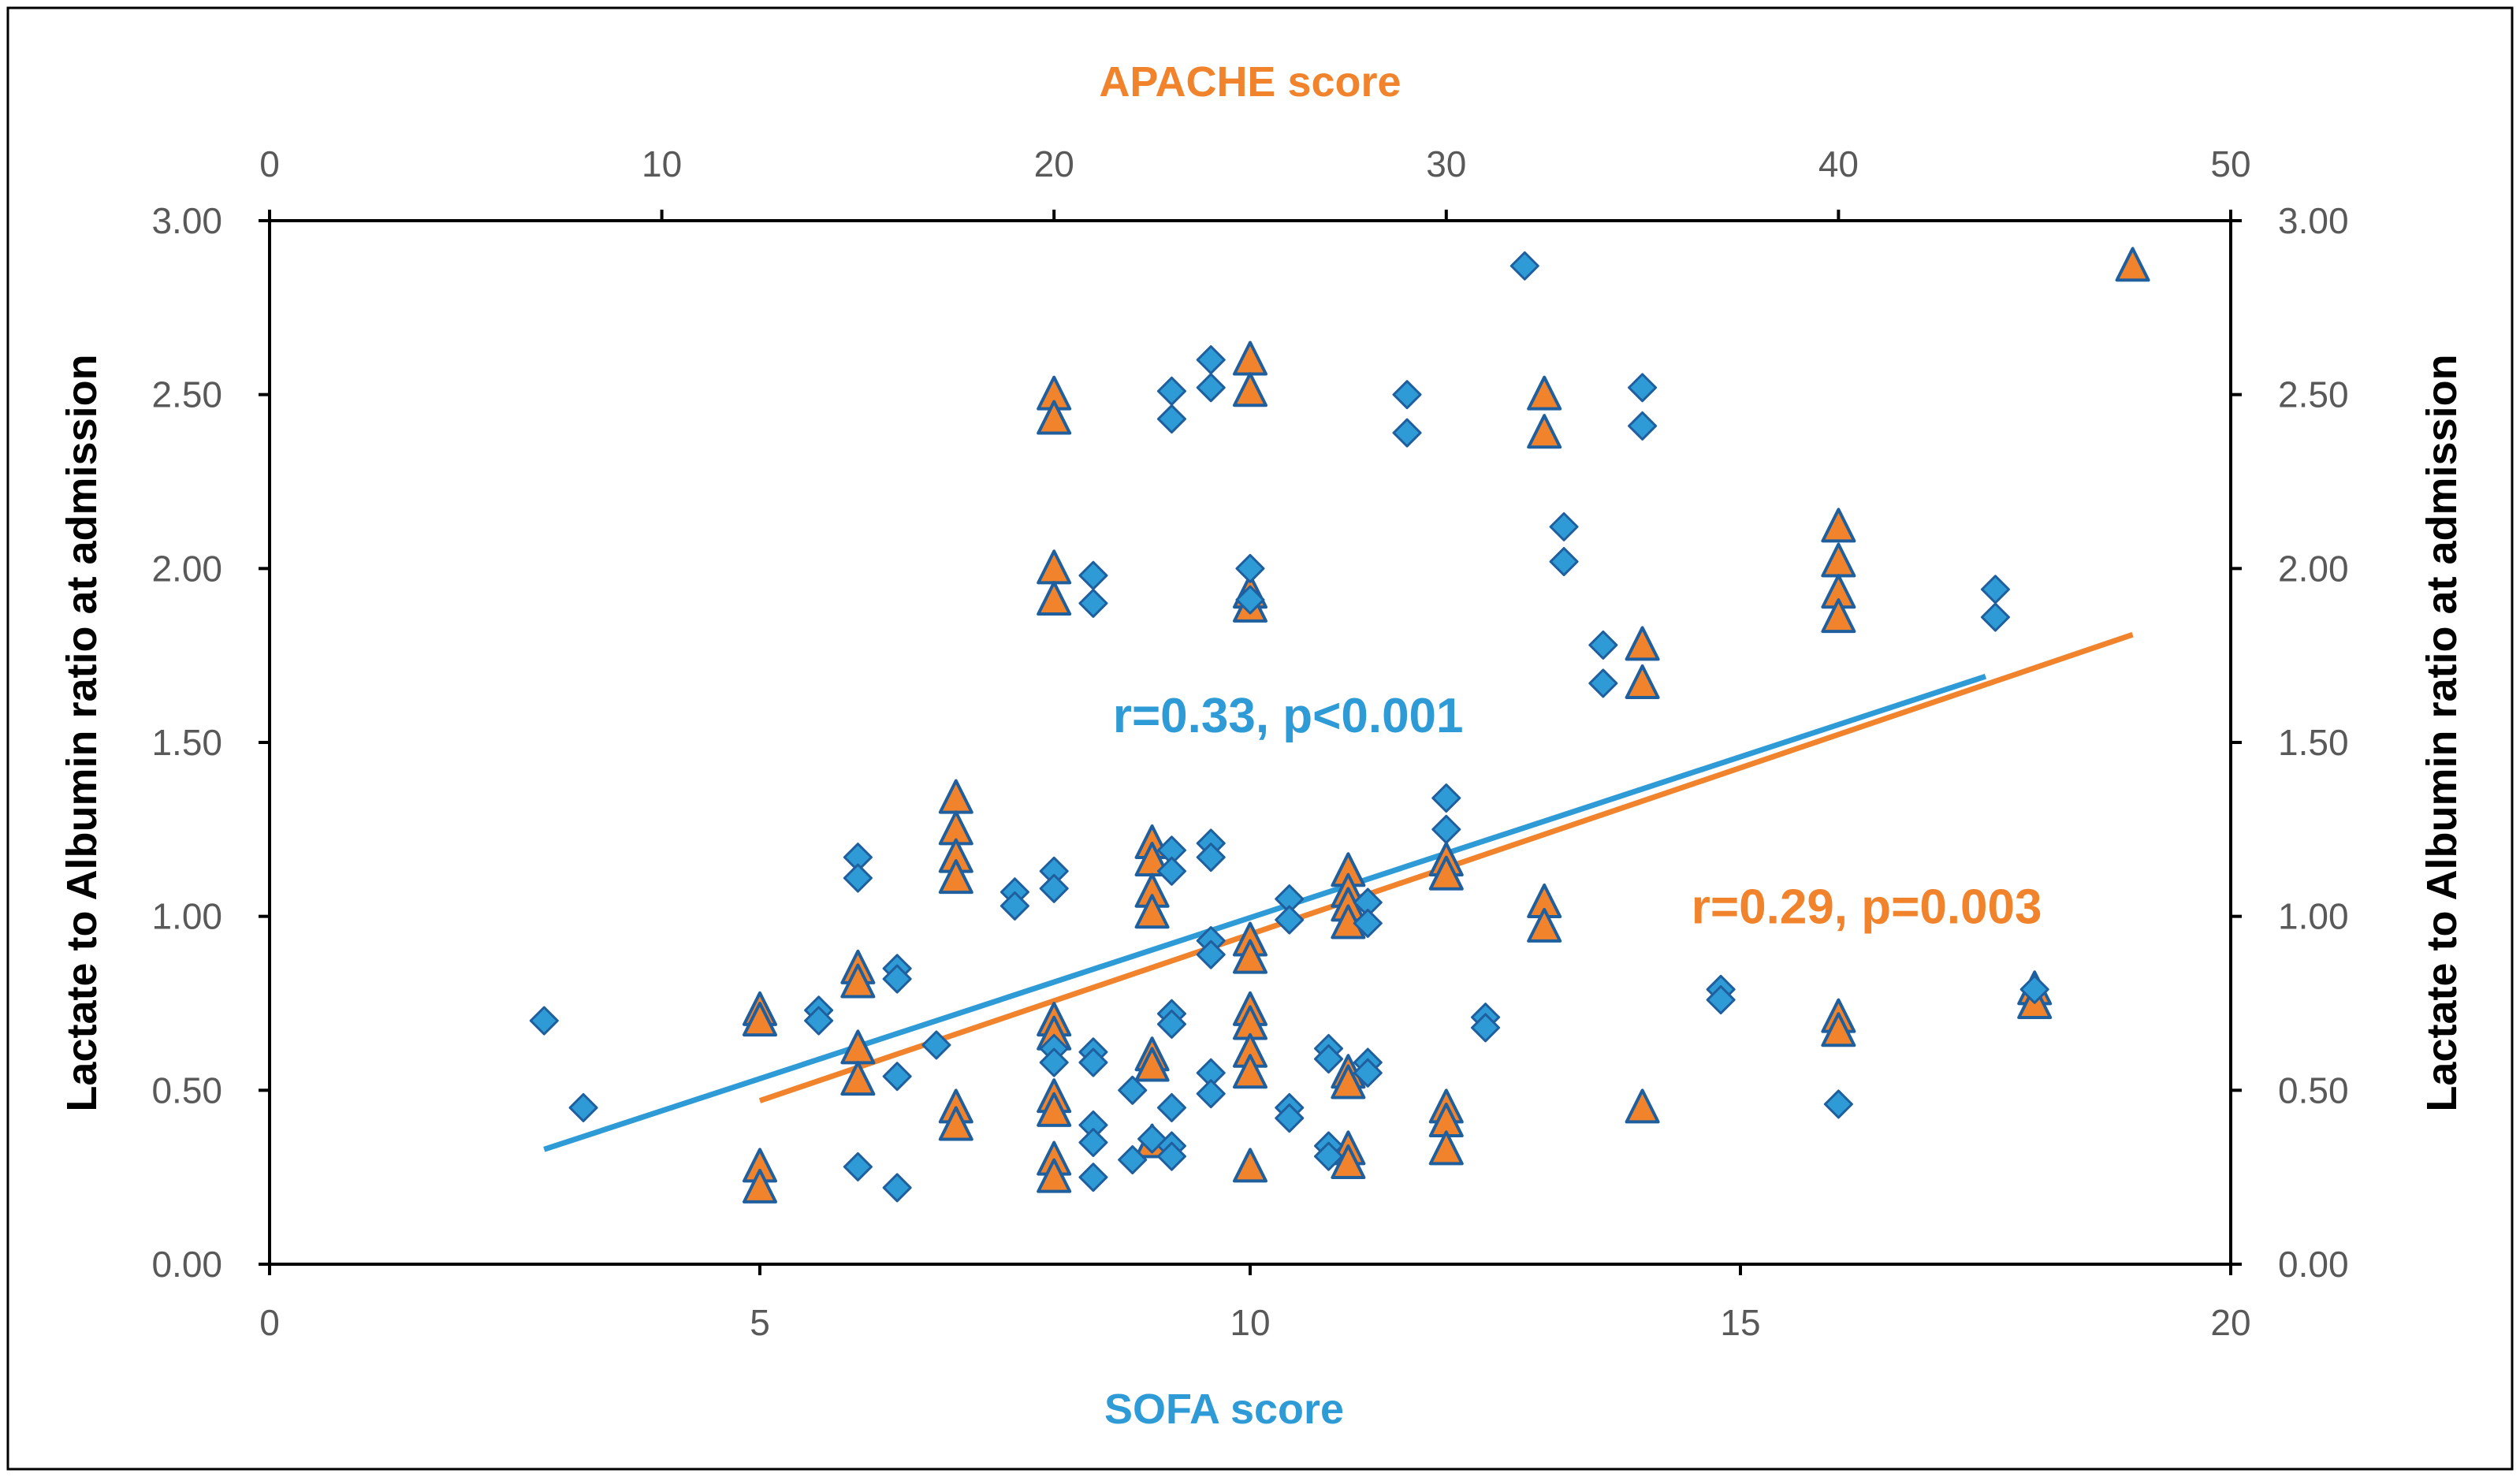  What do you see at coordinates (186, 1090) in the screenshot?
I see `y-tick-label: 0.50` at bounding box center [186, 1090].